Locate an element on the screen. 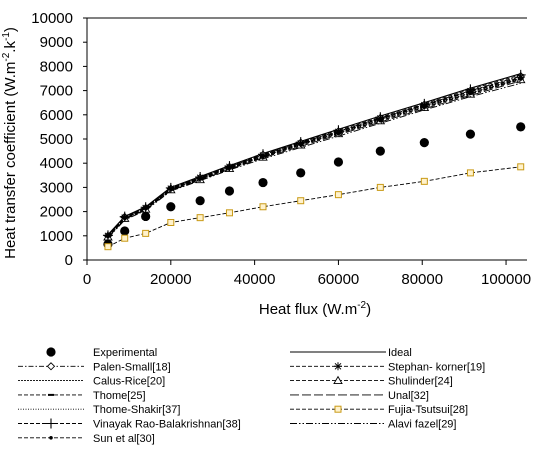  y-tick-label: 0 is located at coordinates (69, 260).